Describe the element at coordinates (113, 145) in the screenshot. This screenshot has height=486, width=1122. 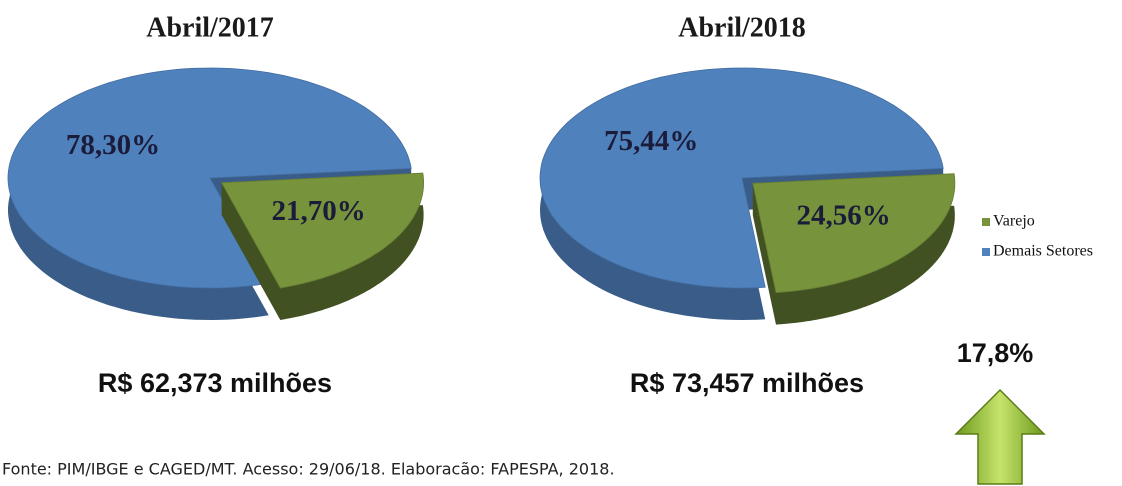
I see `value-label: 78,30%` at that location.